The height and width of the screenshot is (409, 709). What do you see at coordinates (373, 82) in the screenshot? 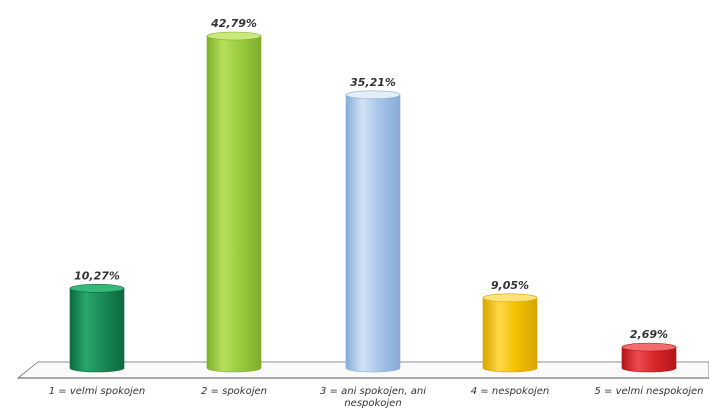
I see `value-label-3: 35,21%` at bounding box center [373, 82].